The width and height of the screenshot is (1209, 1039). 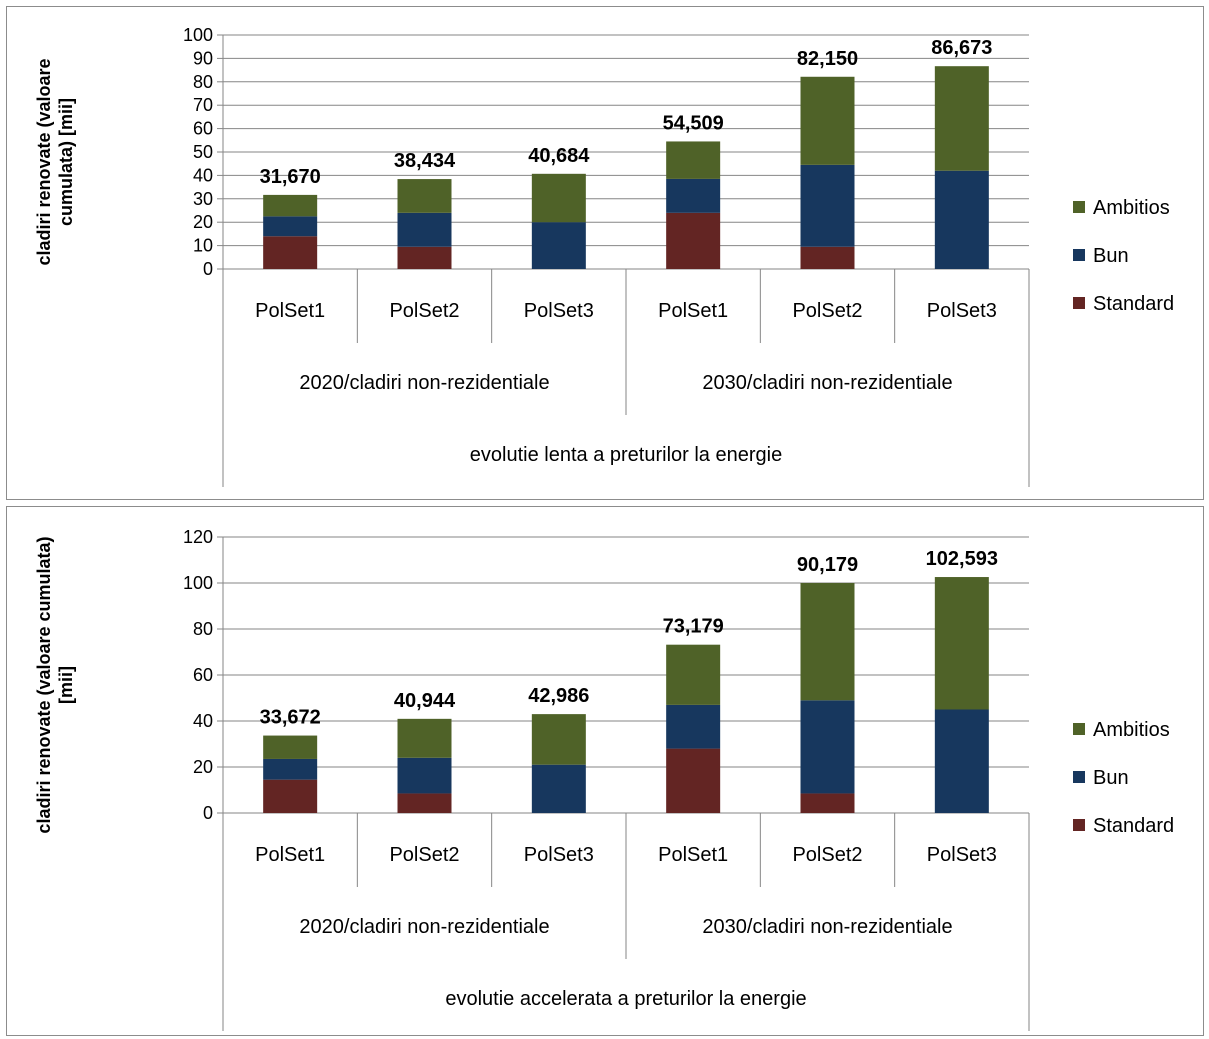 What do you see at coordinates (961, 48) in the screenshot?
I see `total-data-label: 86,673` at bounding box center [961, 48].